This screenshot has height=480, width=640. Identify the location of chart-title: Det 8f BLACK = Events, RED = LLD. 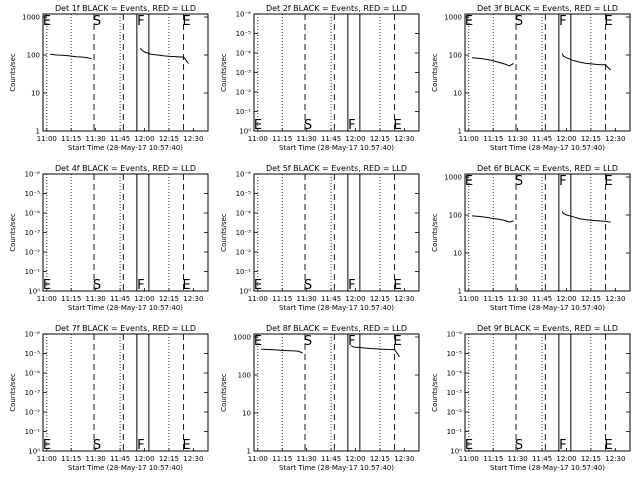
(336, 328).